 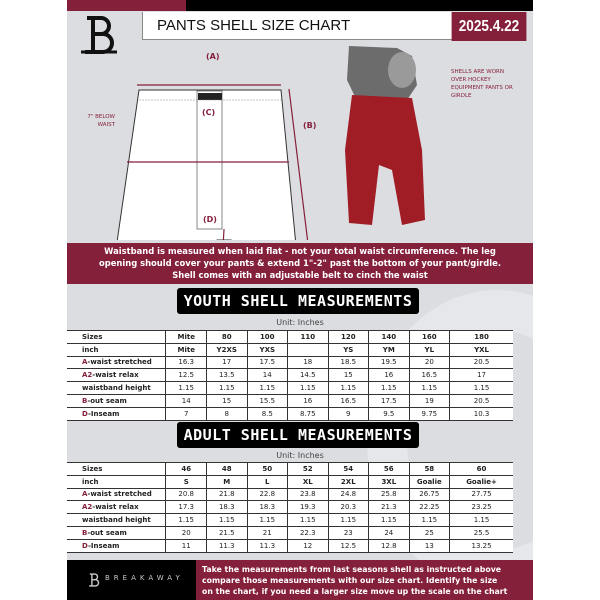 What do you see at coordinates (186, 413) in the screenshot?
I see `table-cell: 7` at bounding box center [186, 413].